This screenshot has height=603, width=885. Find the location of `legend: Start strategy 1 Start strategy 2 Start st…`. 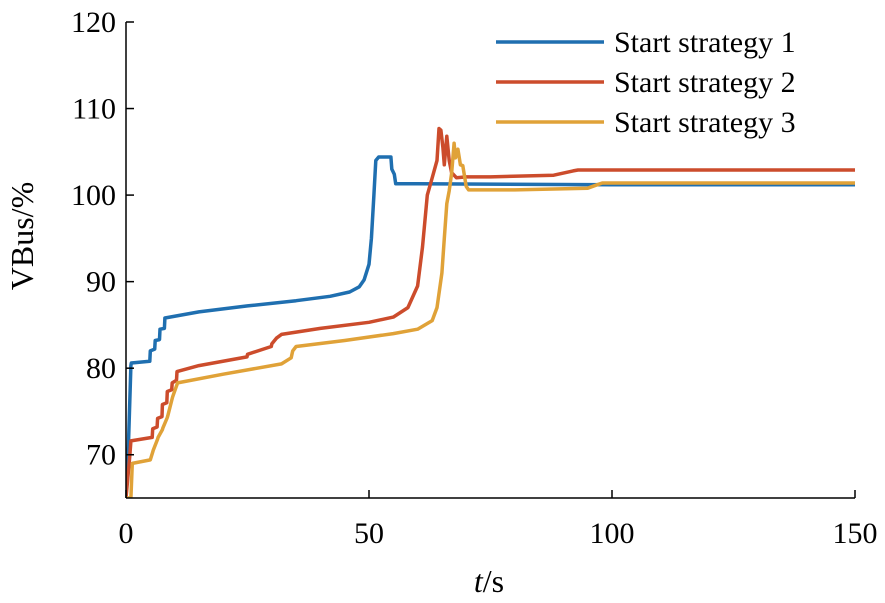

legend: Start strategy 1 Start strategy 2 Start st… is located at coordinates (646, 82).